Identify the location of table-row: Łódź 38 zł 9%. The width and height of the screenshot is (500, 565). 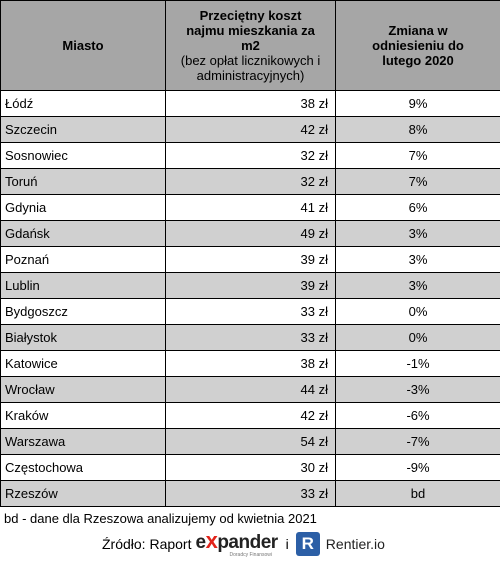
(250, 103).